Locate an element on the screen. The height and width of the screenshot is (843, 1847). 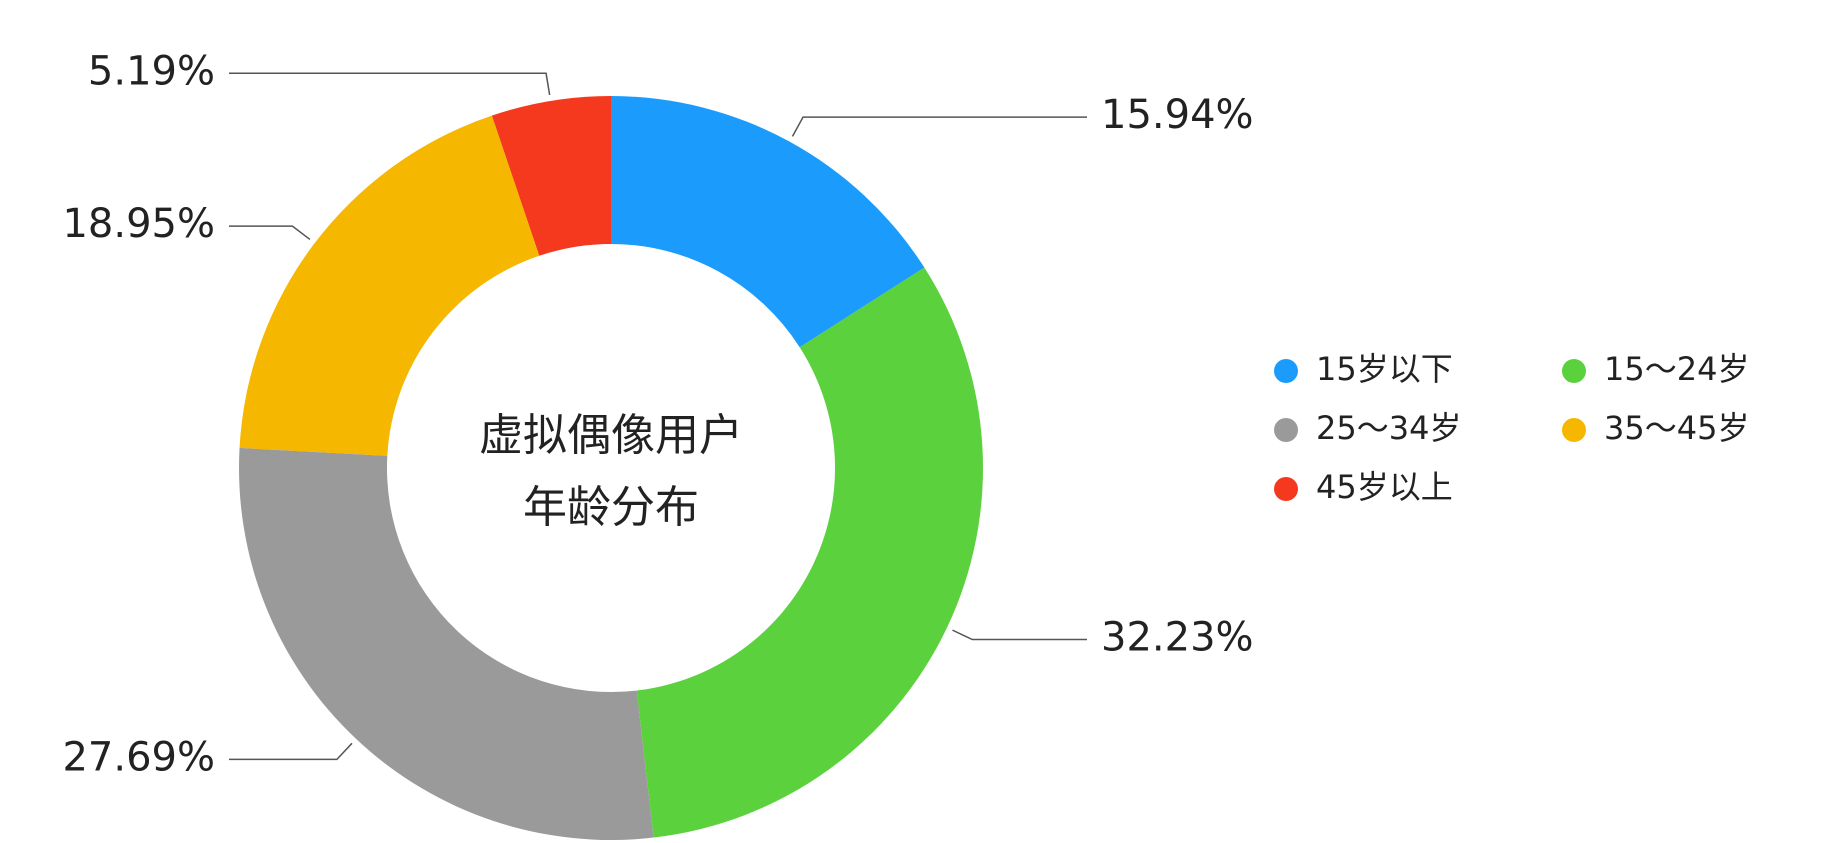
legend-label: 35～45岁 is located at coordinates (1676, 428).